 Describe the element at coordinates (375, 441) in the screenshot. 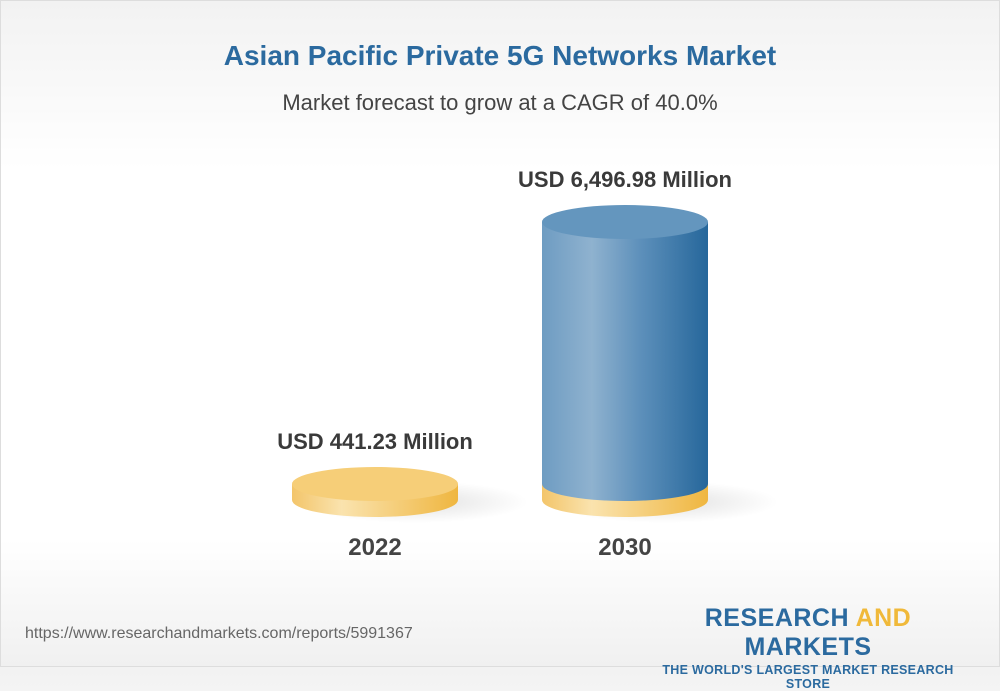

I see `data-label: USD 441.23 Million` at that location.